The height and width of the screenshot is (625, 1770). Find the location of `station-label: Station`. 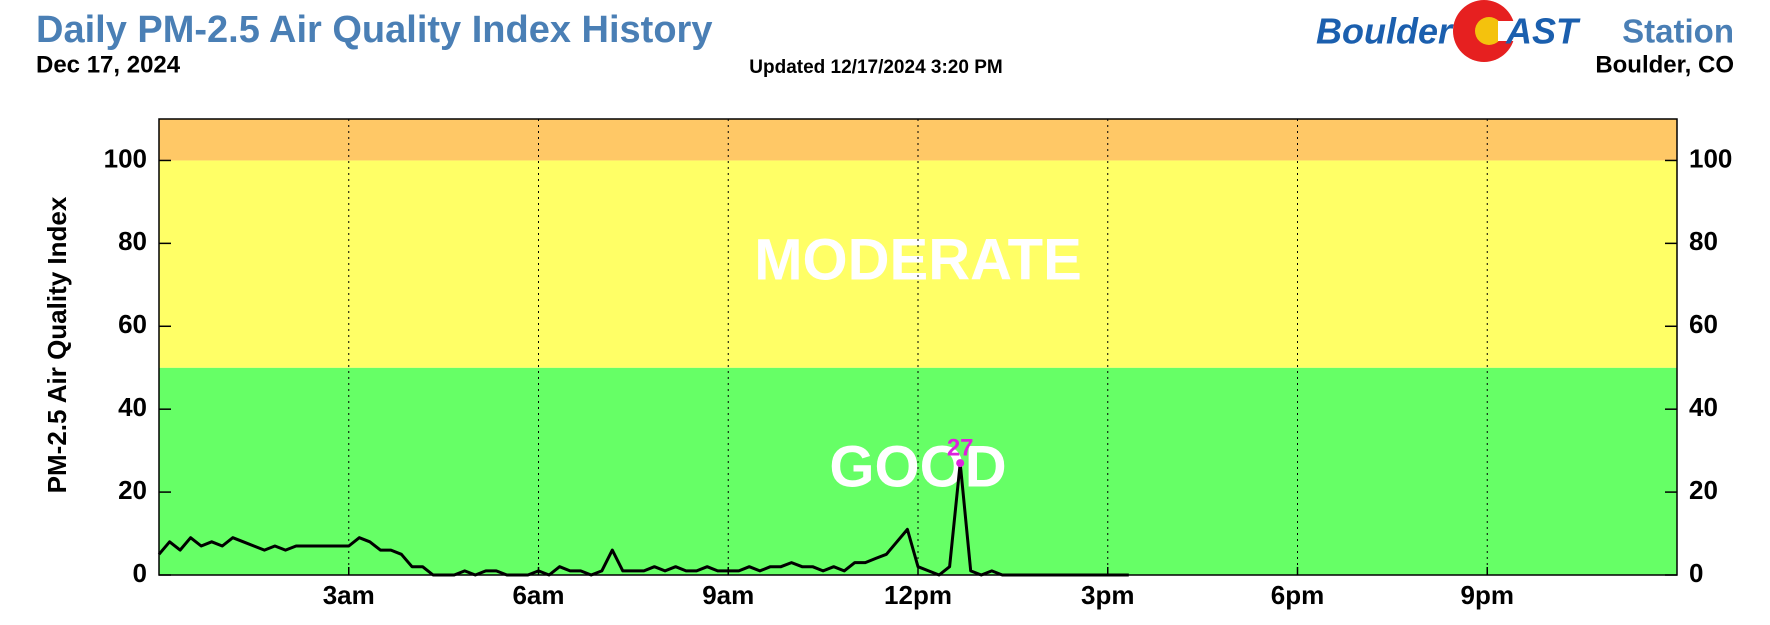

station-label: Station is located at coordinates (1678, 31).